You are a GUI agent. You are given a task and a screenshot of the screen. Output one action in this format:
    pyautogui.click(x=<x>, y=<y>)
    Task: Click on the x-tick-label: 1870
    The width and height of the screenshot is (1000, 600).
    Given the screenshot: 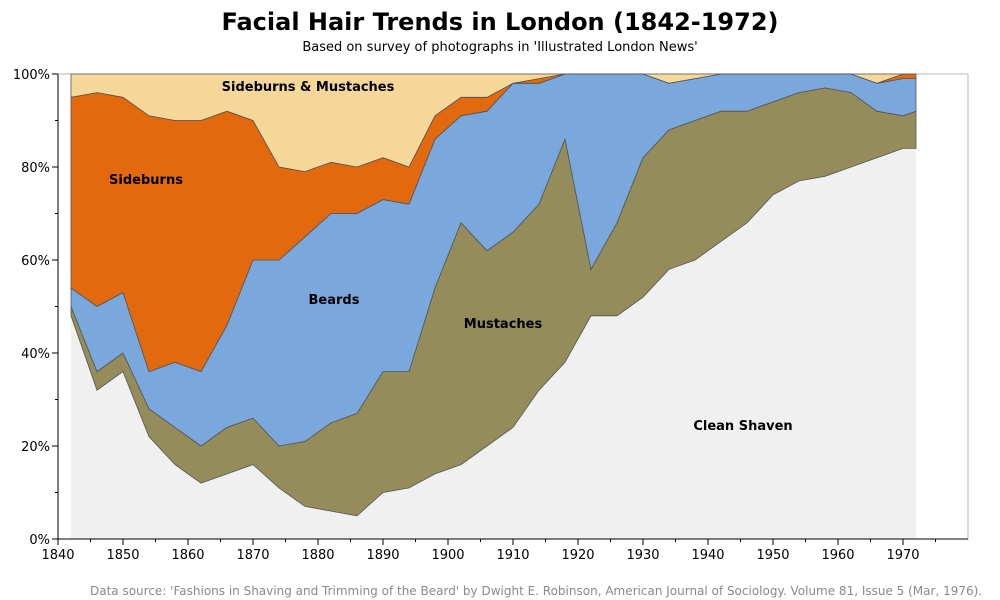 What is the action you would take?
    pyautogui.click(x=252, y=555)
    